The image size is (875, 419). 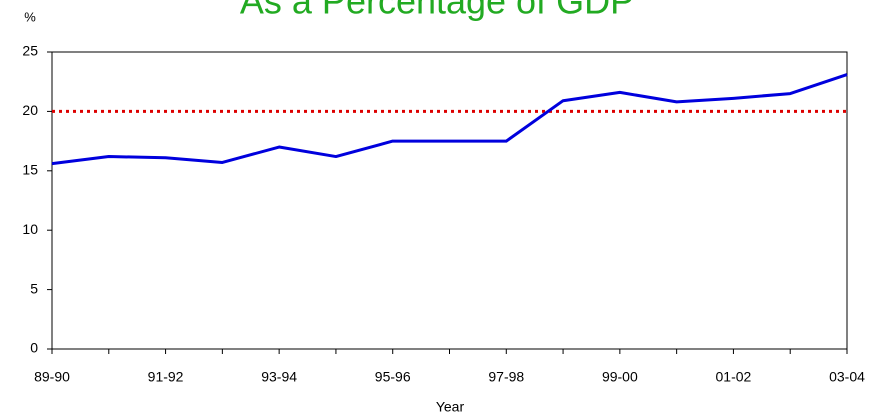 What do you see at coordinates (847, 377) in the screenshot?
I see `x-tick-label: 03-04` at bounding box center [847, 377].